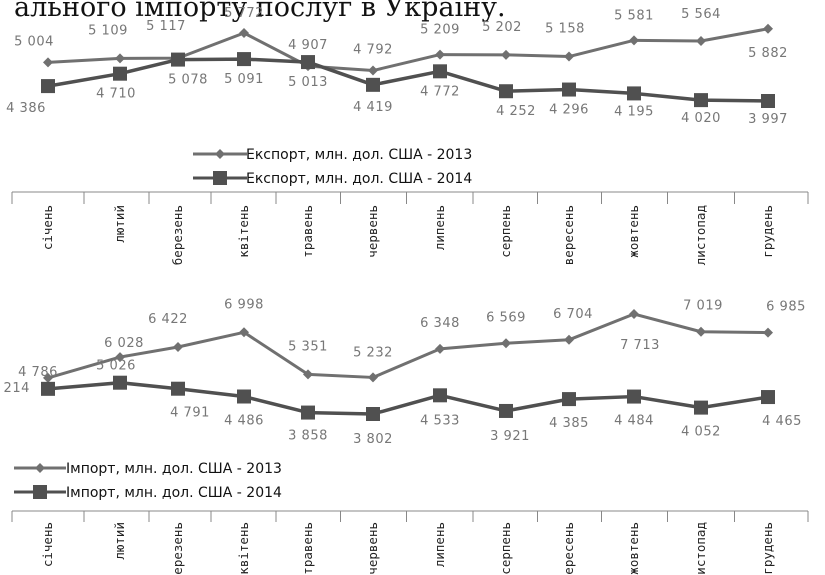  What do you see at coordinates (782, 421) in the screenshot?
I see `data-label: 4 465` at bounding box center [782, 421].